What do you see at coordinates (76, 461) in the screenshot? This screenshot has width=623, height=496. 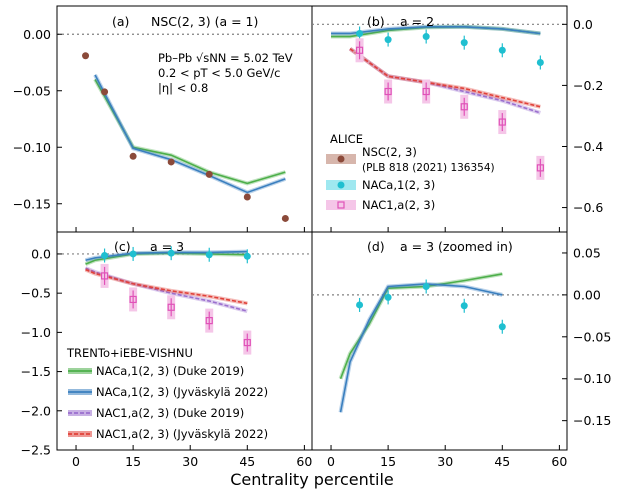 I see `panel-c-xtick-label: 0` at bounding box center [76, 461].